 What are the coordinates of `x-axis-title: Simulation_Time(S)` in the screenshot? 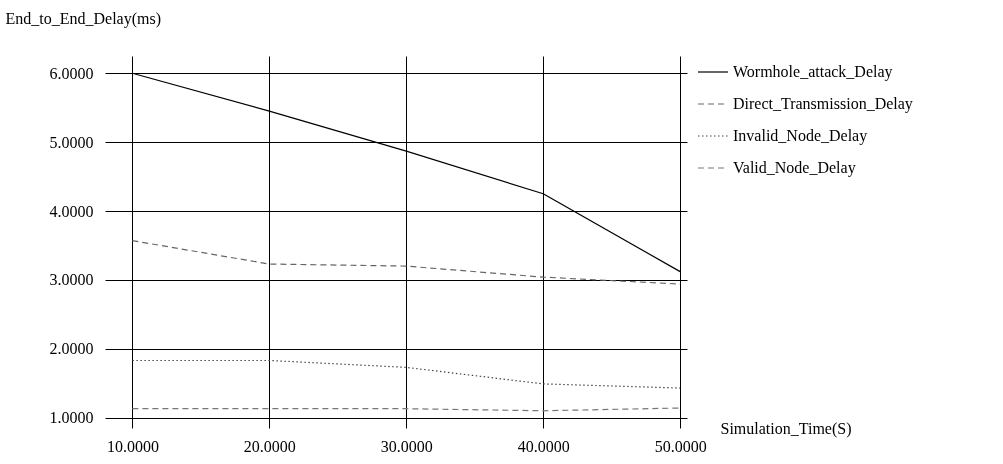 It's located at (786, 428).